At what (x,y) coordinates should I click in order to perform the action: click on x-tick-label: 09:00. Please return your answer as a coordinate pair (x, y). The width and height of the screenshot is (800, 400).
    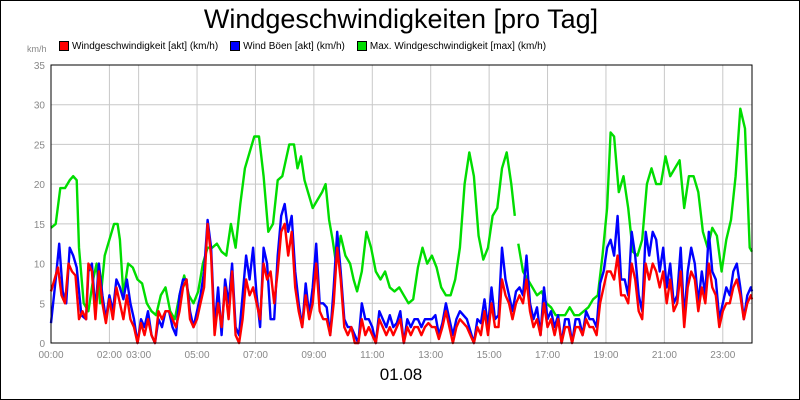
    Looking at the image, I should click on (313, 355).